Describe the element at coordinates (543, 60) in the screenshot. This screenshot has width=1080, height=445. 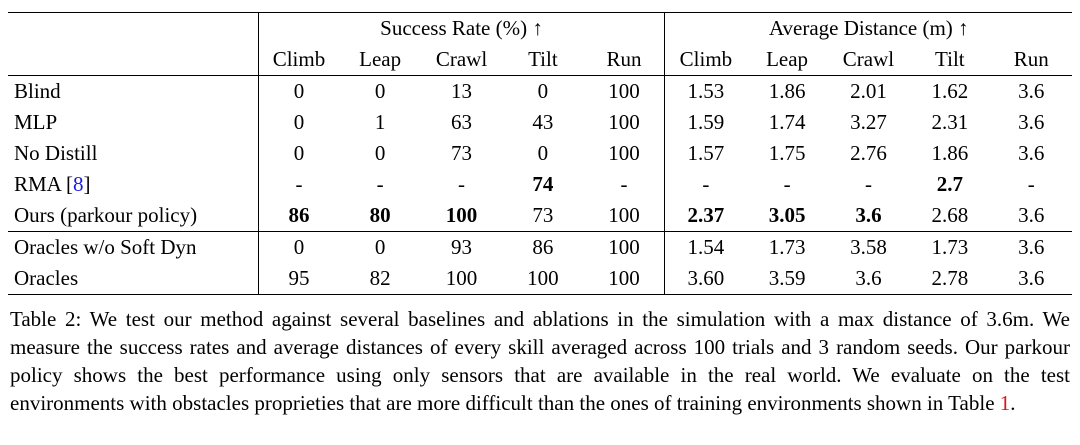
I see `col-header-sr-tilt: Tilt` at that location.